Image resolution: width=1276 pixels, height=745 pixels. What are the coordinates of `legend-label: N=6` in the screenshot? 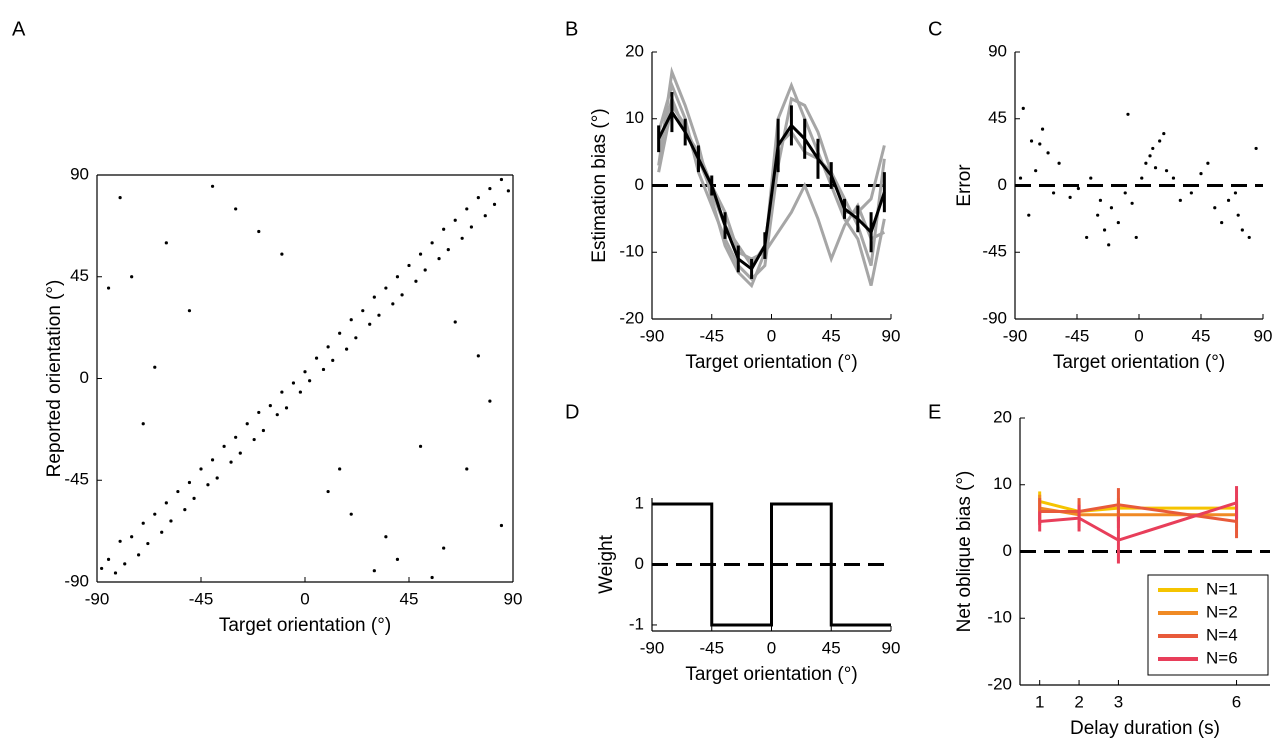 It's located at (1222, 657).